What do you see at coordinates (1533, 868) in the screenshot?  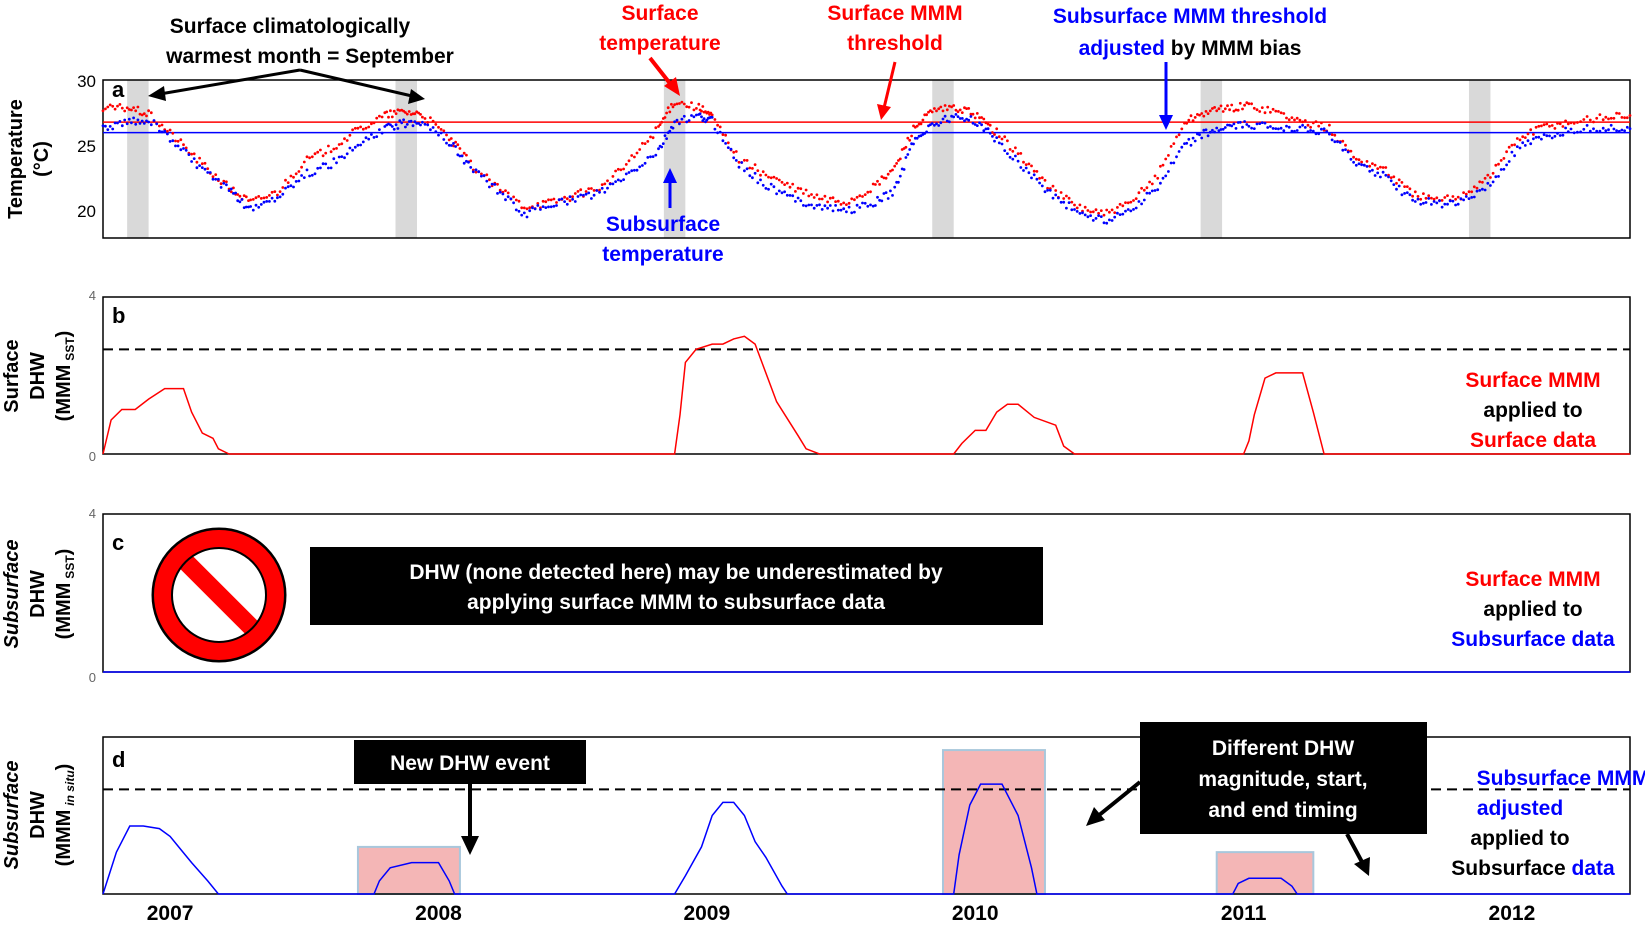 I see `panel-d-note-line4: Subsurface data` at bounding box center [1533, 868].